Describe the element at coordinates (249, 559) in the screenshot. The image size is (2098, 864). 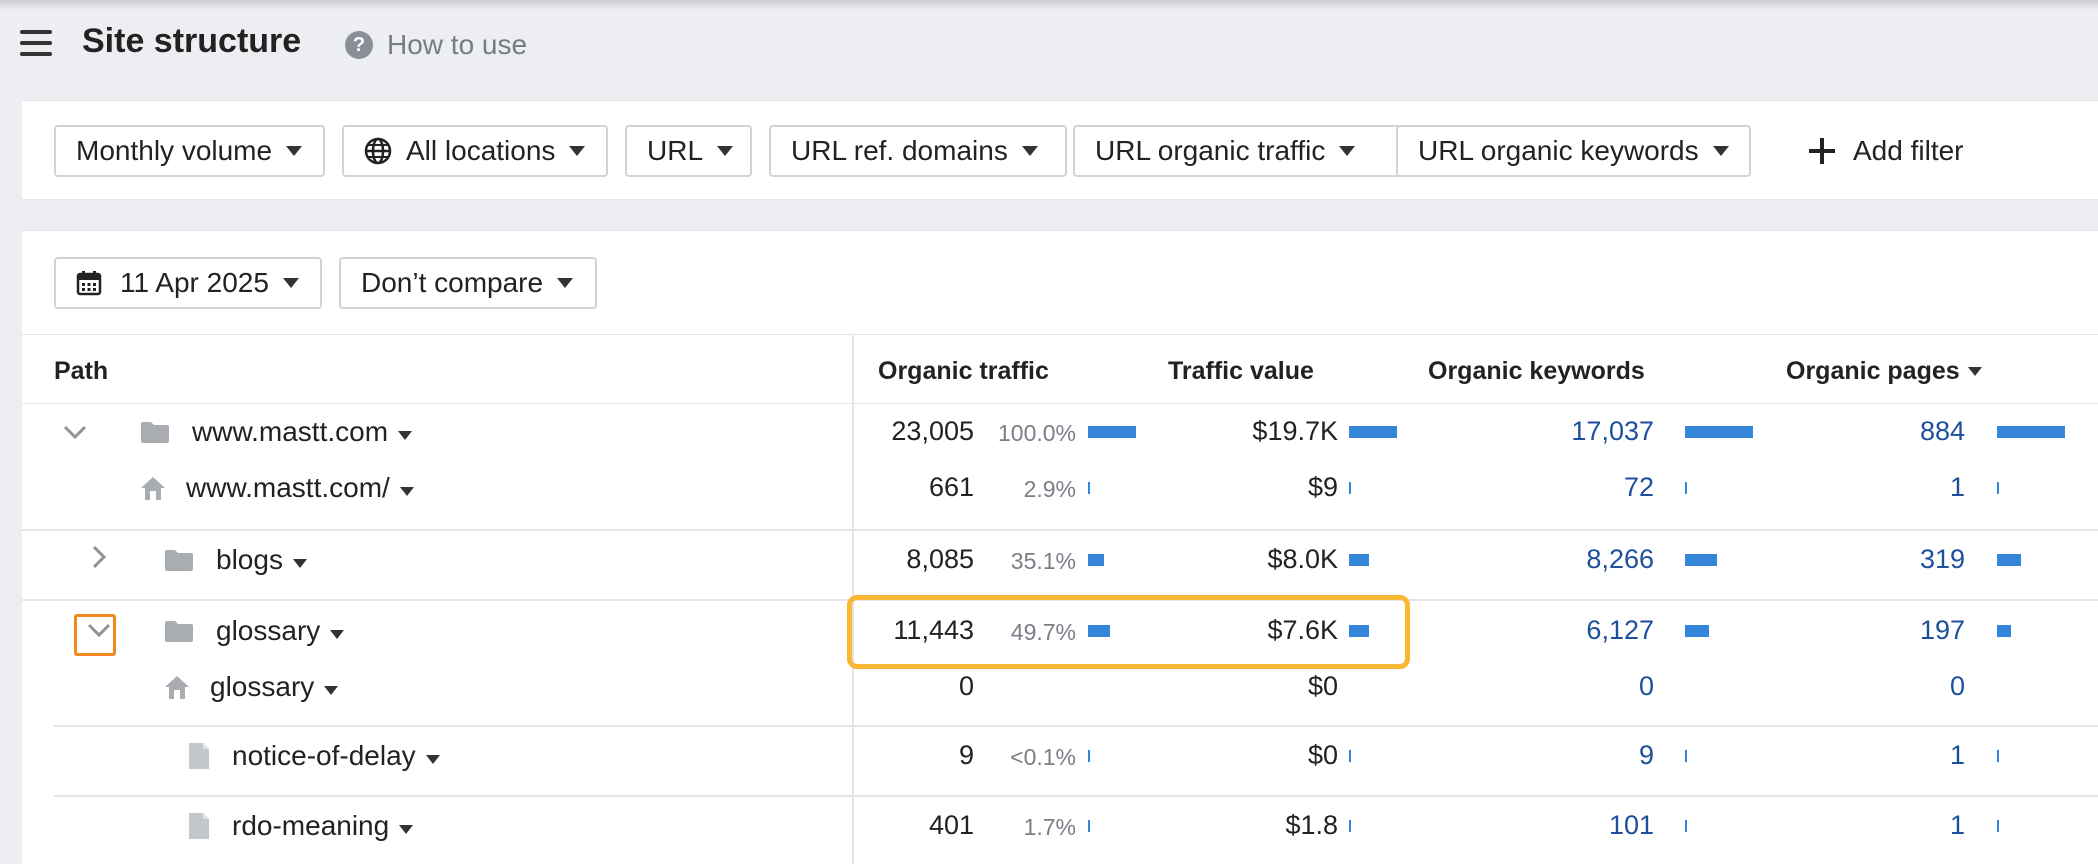
I see `path-label: blogs` at that location.